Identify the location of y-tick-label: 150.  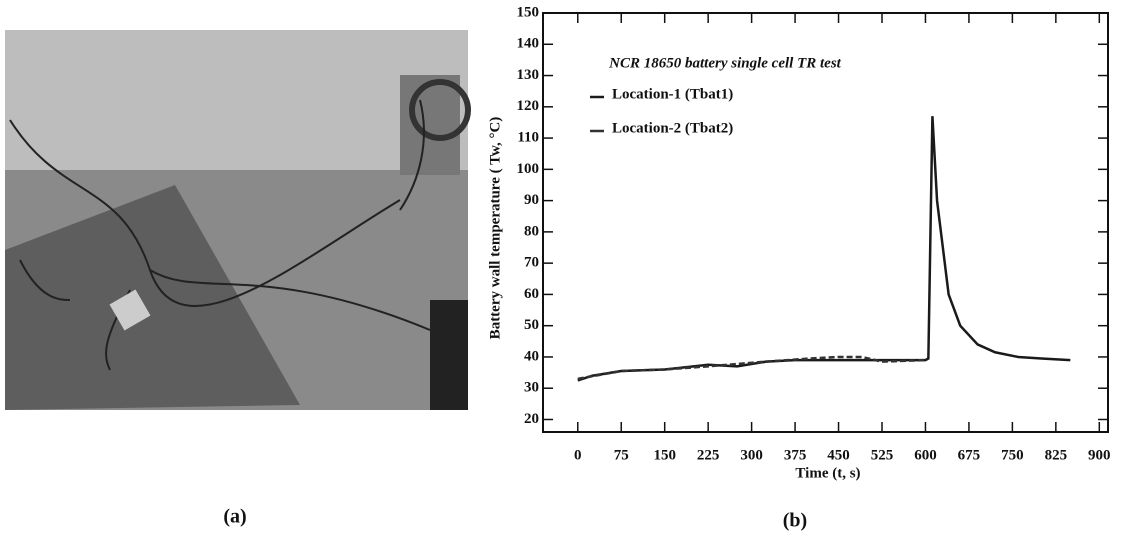
(528, 12).